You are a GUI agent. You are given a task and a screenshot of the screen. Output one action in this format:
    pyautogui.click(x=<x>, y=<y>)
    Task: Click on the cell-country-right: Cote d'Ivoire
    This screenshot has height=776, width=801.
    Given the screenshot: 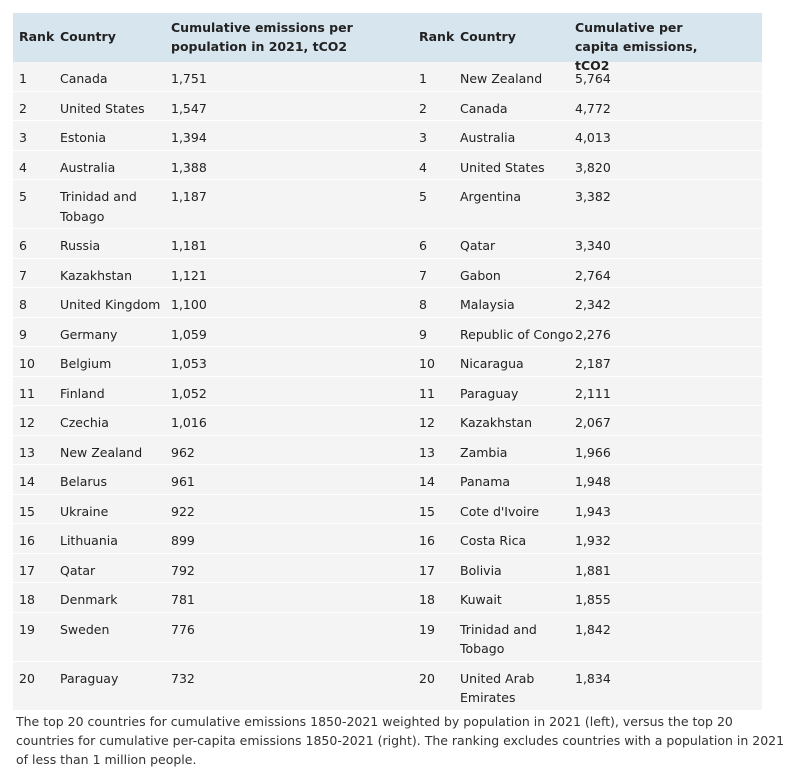 What is the action you would take?
    pyautogui.click(x=500, y=511)
    